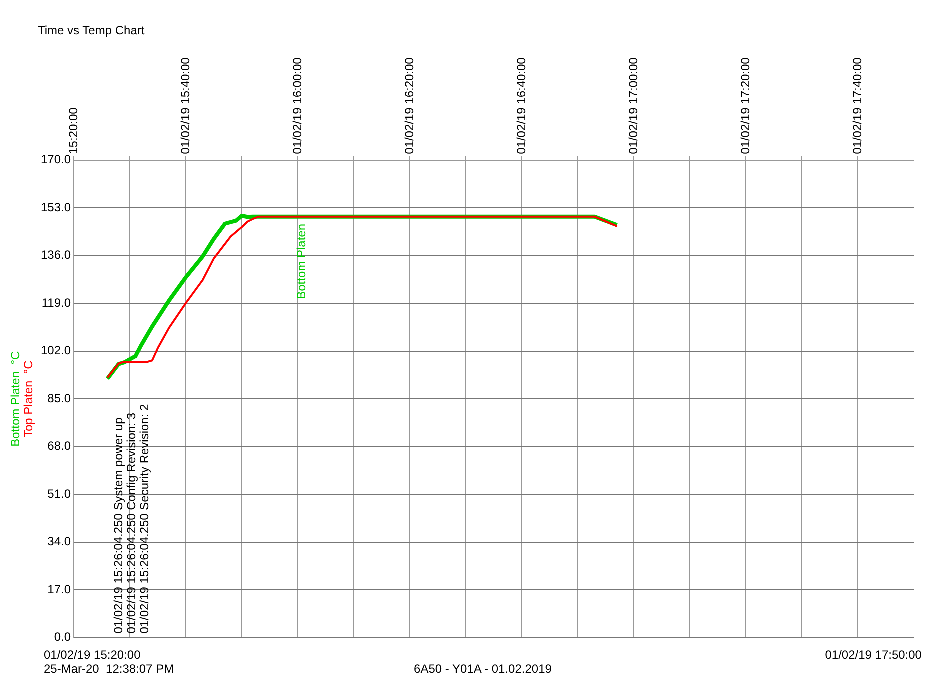 Image resolution: width=930 pixels, height=700 pixels. What do you see at coordinates (857, 105) in the screenshot?
I see `x-tick-label: 01/02/19 17:40:00` at bounding box center [857, 105].